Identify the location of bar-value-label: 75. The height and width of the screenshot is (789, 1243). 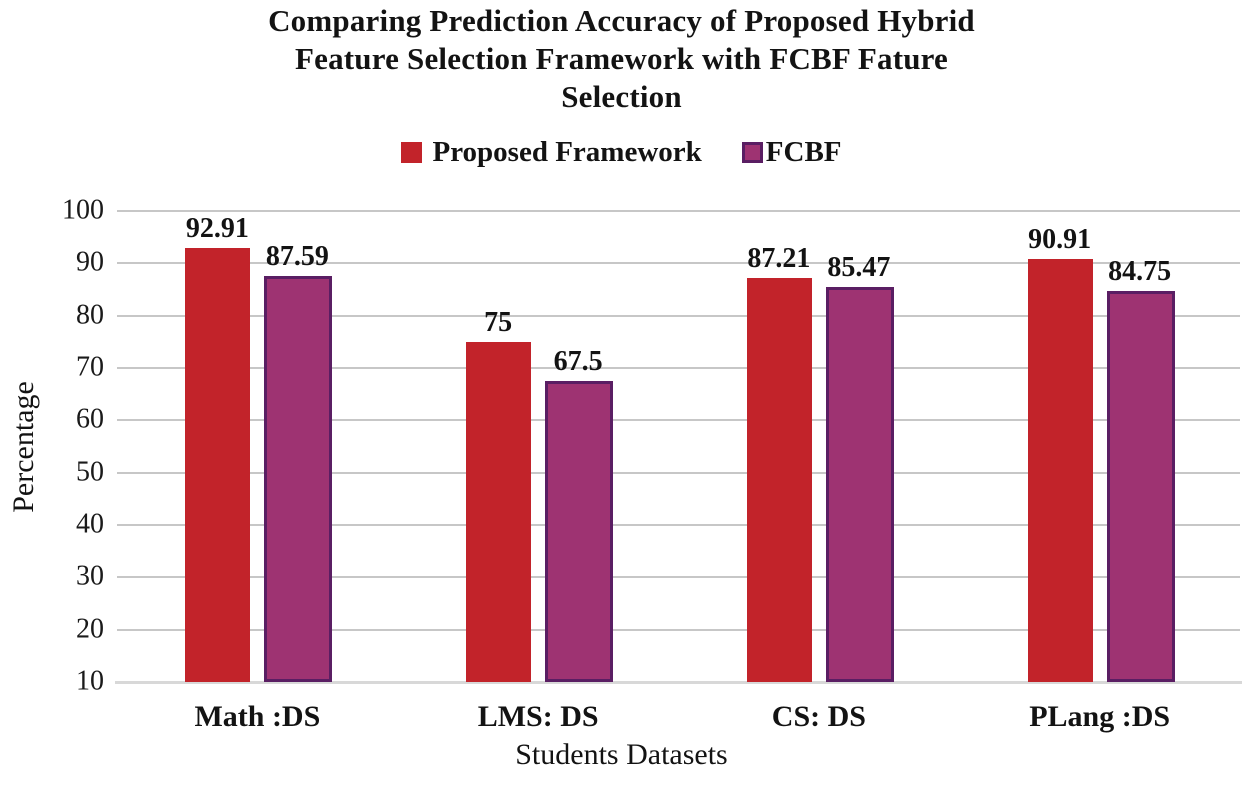
(498, 322).